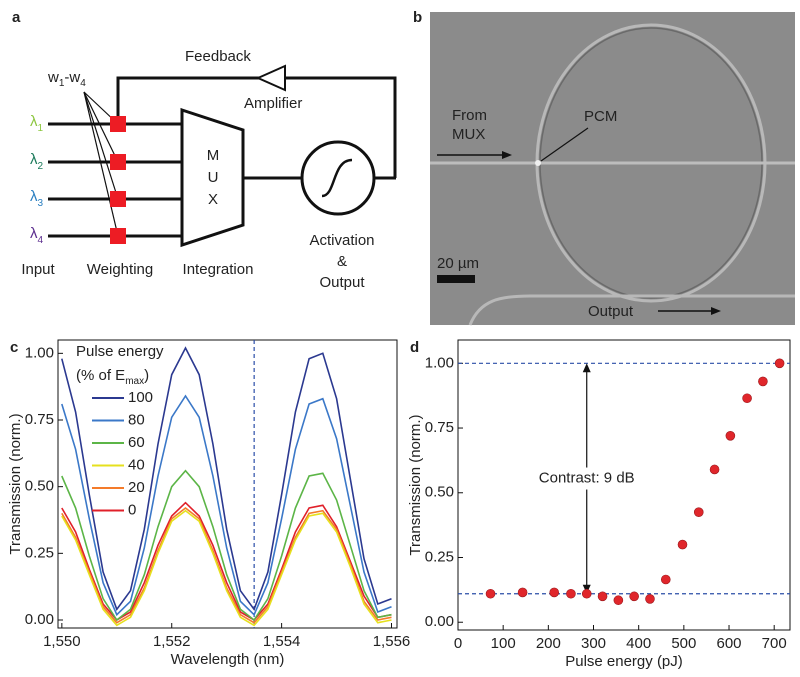  Describe the element at coordinates (83, 83) in the screenshot. I see `weights-sub: 4` at that location.